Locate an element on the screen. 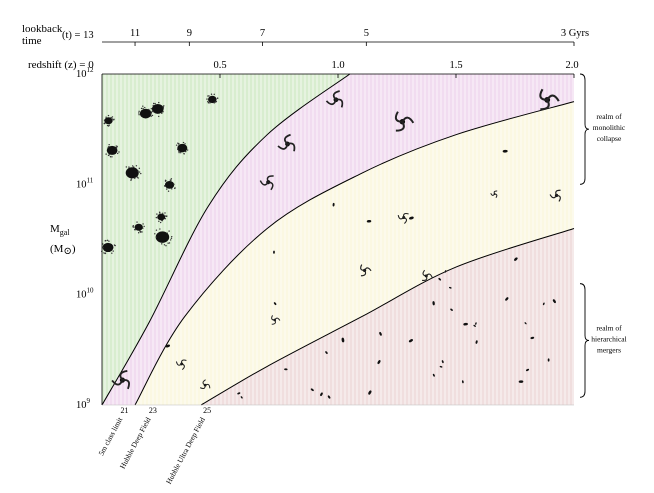 The width and height of the screenshot is (654, 493). lookback-time-axis: lookback time (t) = 13 11 9 7 5 3 Gyrs is located at coordinates (305, 35).